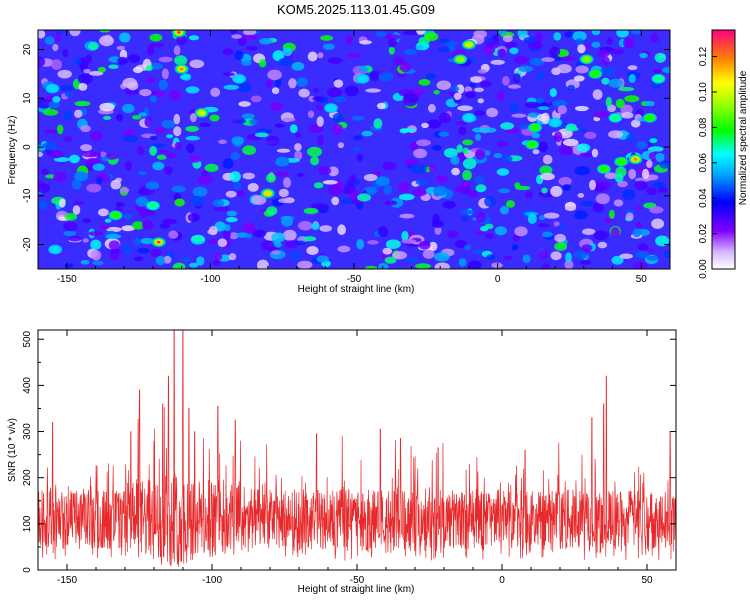 The width and height of the screenshot is (750, 600). Describe the element at coordinates (27, 431) in the screenshot. I see `snr-y-tick-label: 300` at that location.